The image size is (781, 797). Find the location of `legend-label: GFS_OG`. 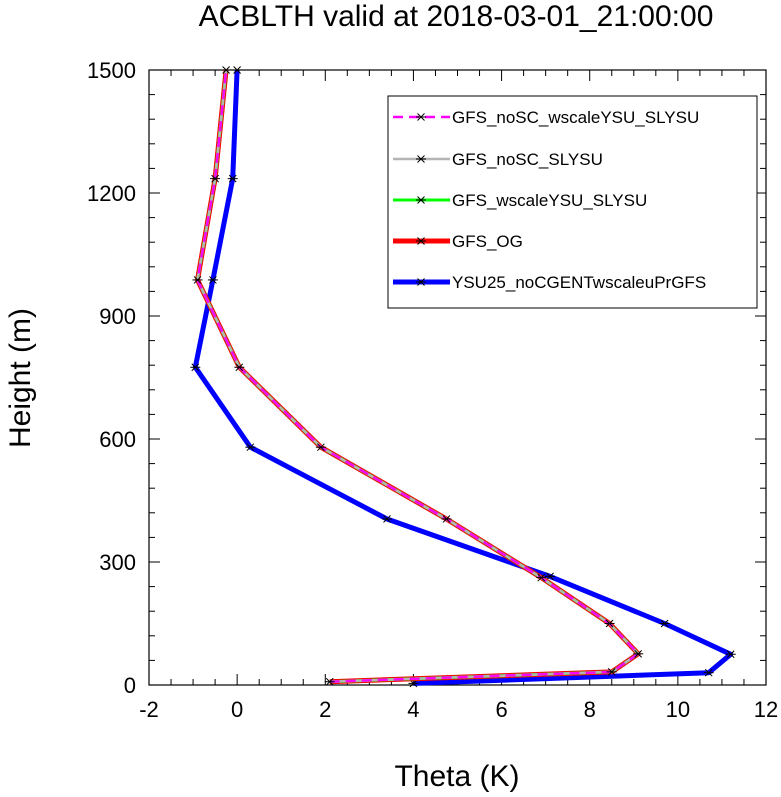

legend-label: GFS_OG is located at coordinates (487, 241).